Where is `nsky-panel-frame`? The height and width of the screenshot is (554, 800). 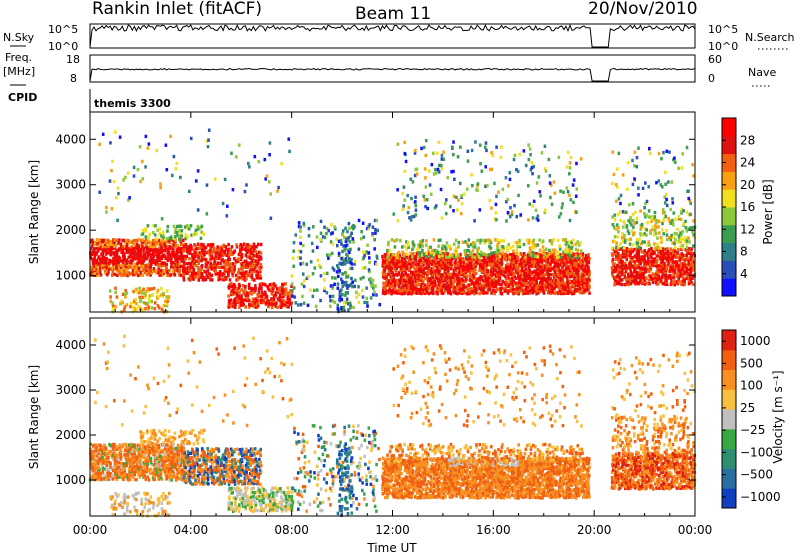
nsky-panel-frame is located at coordinates (392, 36).